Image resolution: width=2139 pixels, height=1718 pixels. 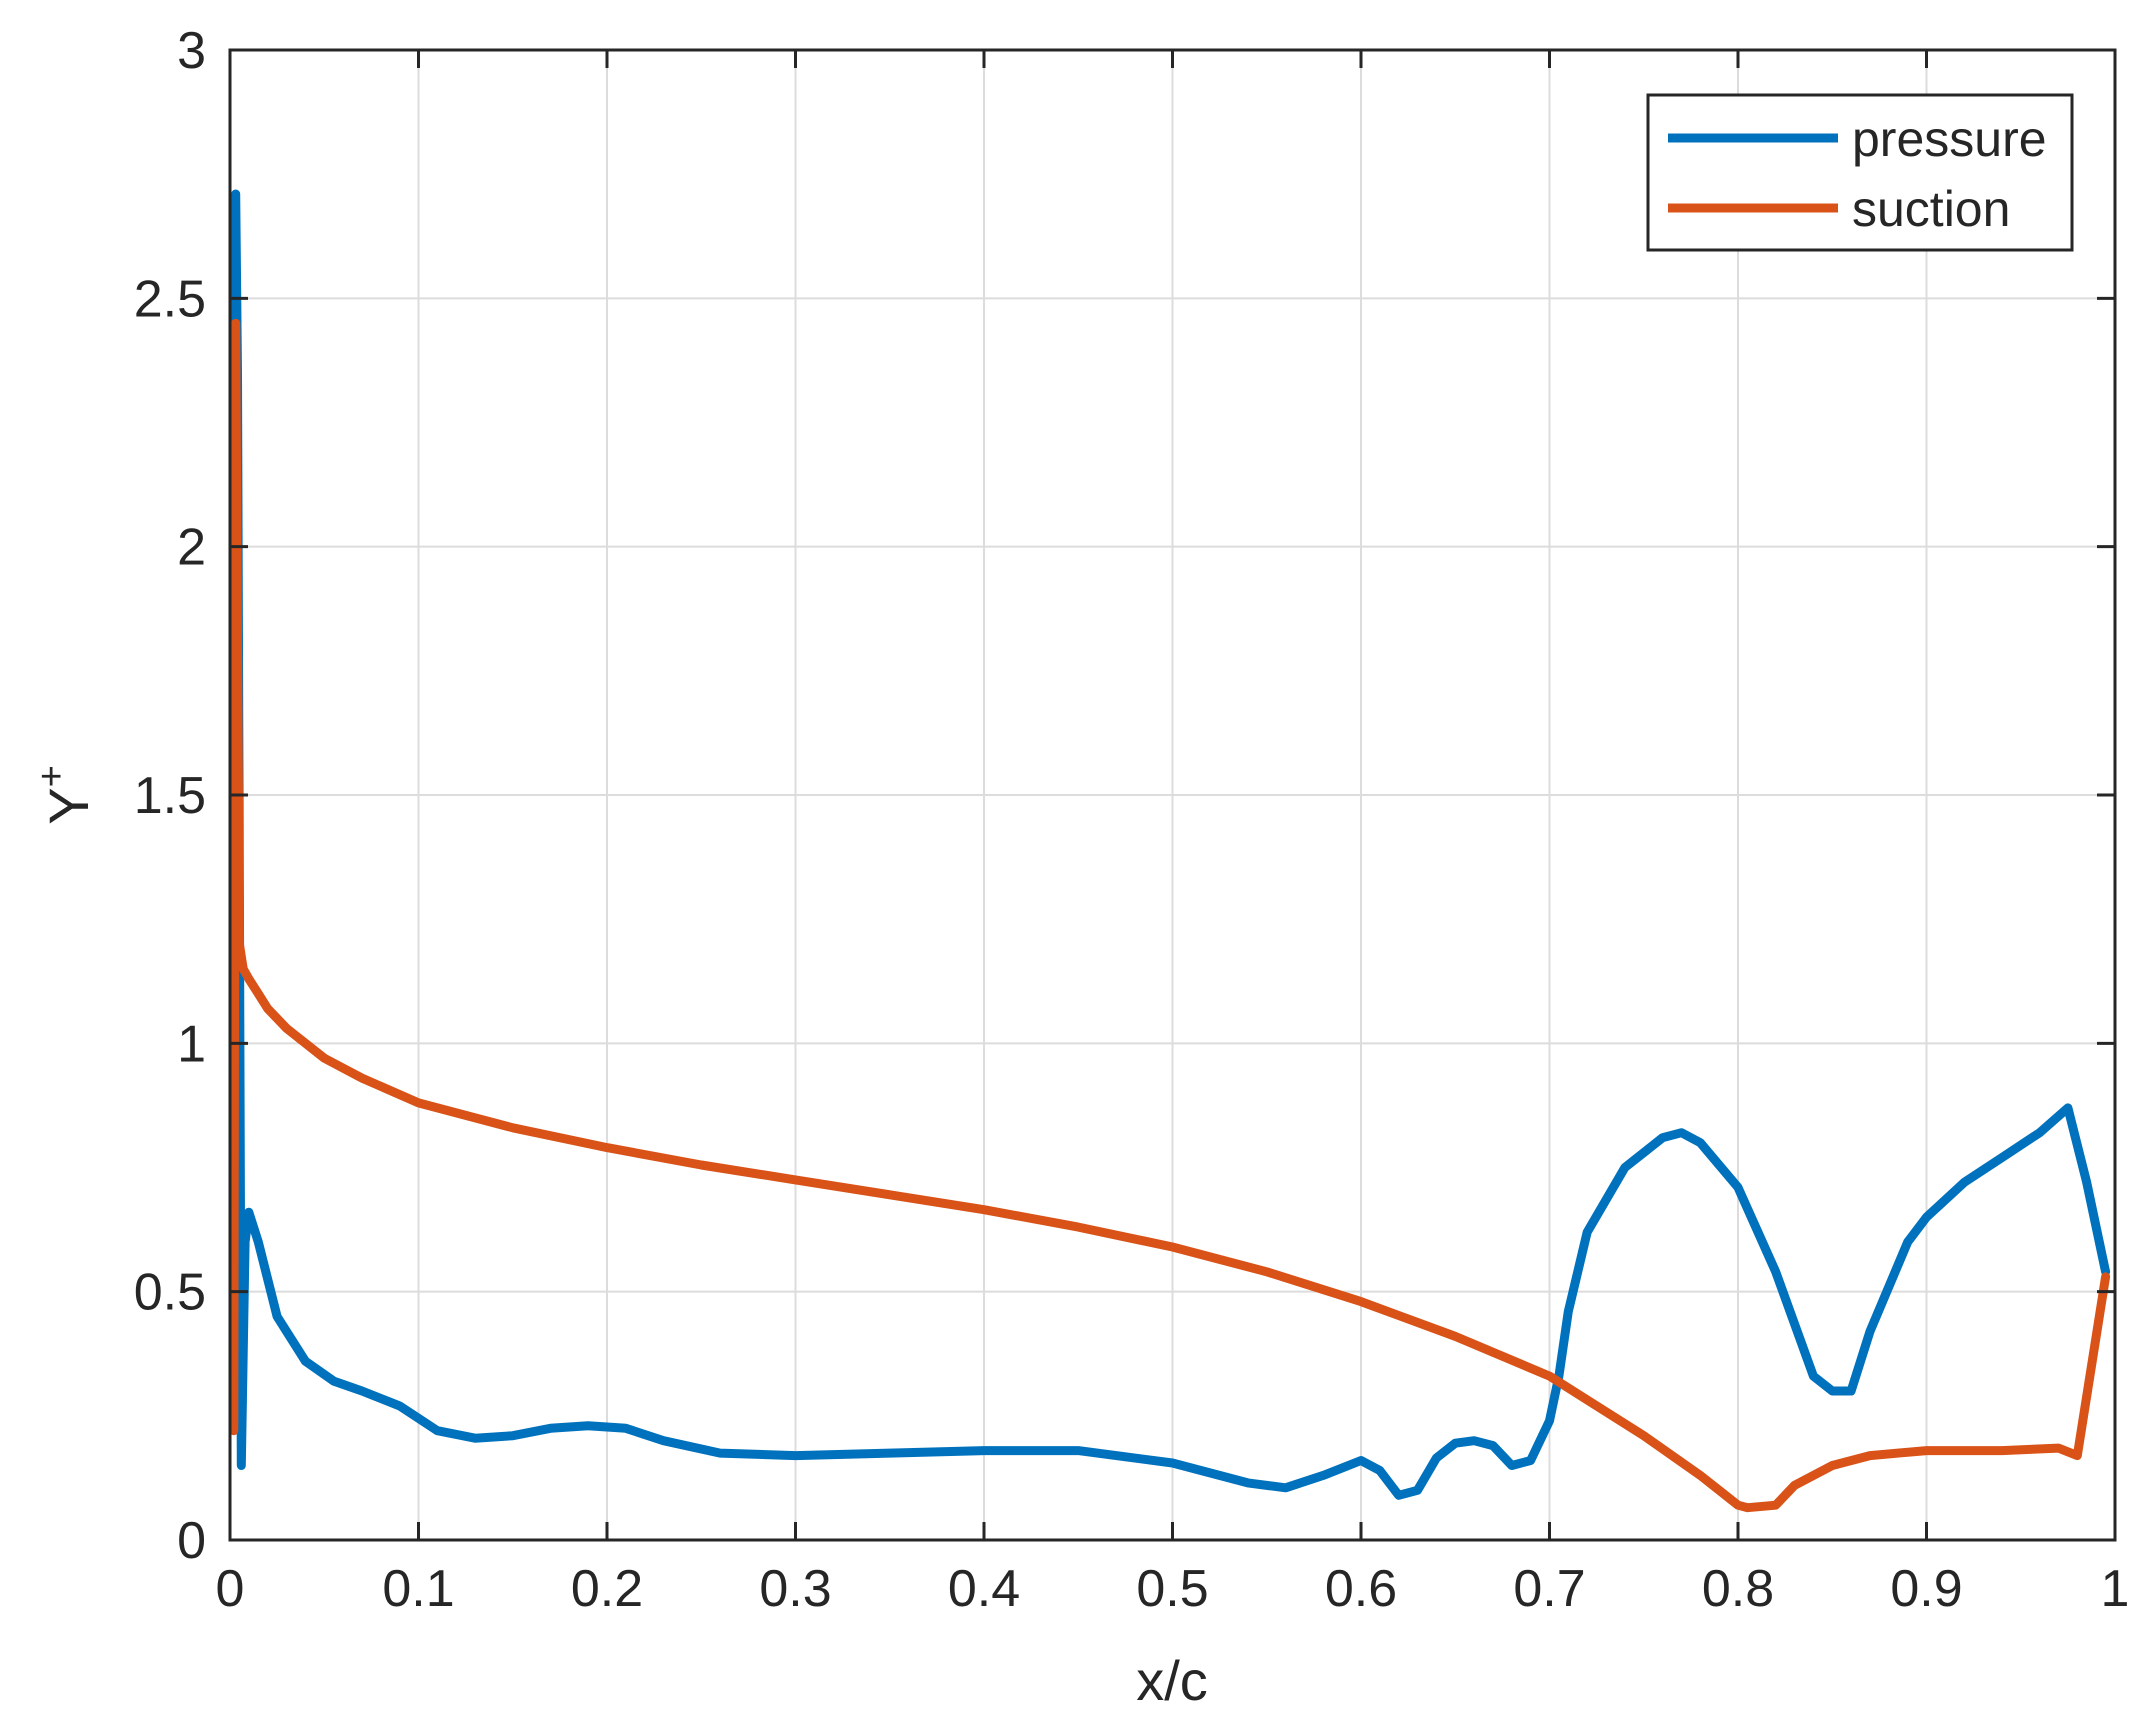 I want to click on x-tick-label: 1, so click(x=2115, y=1589).